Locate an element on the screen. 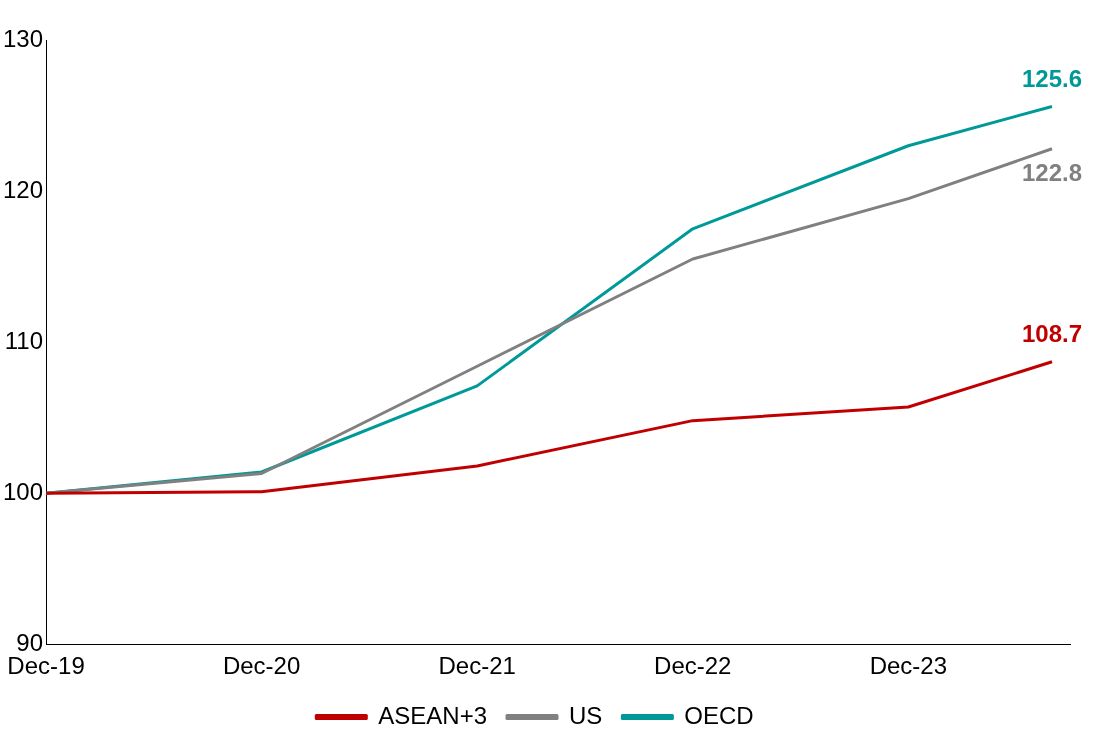  x-tick-label: Dec-21 is located at coordinates (477, 666).